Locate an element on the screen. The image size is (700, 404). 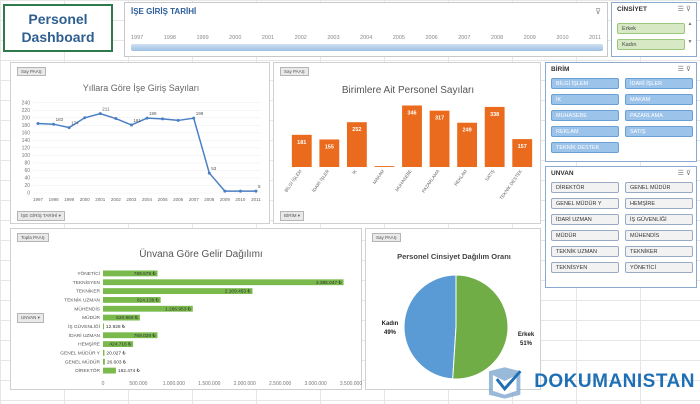
slicer-item-unvan: GENEL MÜDÜR is located at coordinates (659, 187).